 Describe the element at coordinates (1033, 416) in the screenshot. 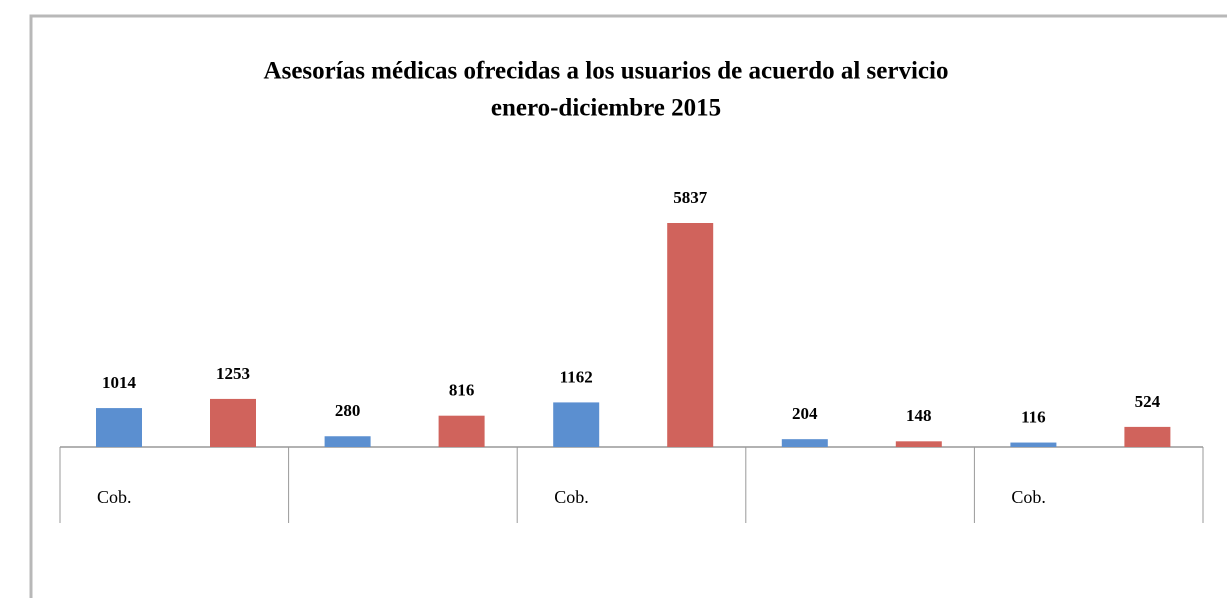

I see `data-label: 116` at that location.